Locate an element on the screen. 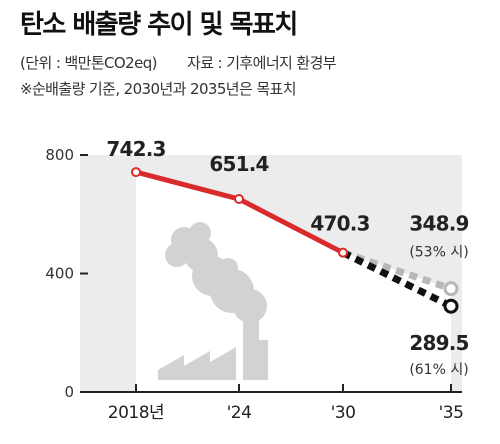 This screenshot has height=444, width=500. x-tick-label: 2018년 is located at coordinates (136, 413).